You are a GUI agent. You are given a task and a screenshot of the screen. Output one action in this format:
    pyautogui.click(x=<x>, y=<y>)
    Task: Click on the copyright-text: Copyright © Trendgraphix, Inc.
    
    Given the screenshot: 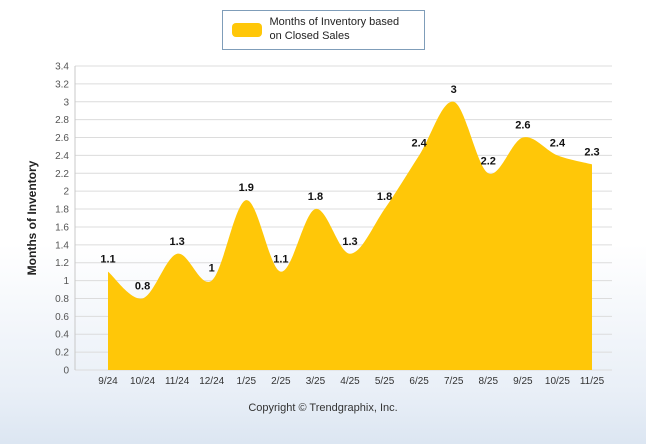 What is the action you would take?
    pyautogui.click(x=323, y=407)
    